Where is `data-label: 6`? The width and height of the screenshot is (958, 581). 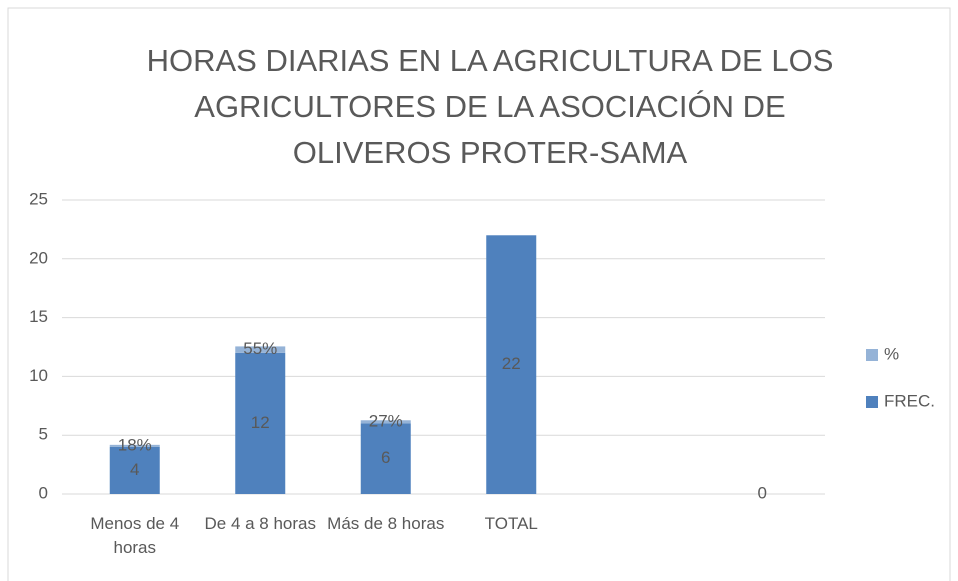
data-label: 6 is located at coordinates (385, 457).